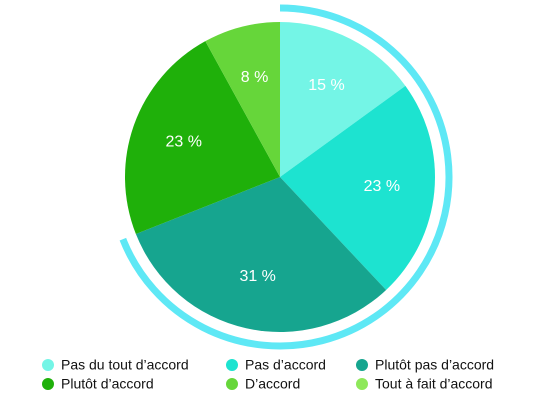  What do you see at coordinates (272, 384) in the screenshot?
I see `legend-label: D’accord` at bounding box center [272, 384].